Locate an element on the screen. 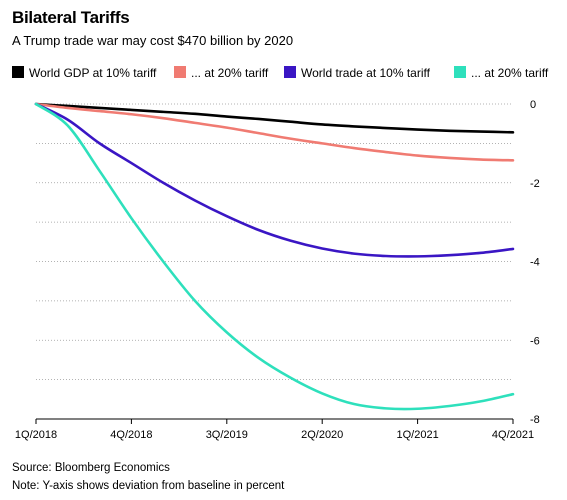  chart-title: Bilateral Tariffs is located at coordinates (71, 17).